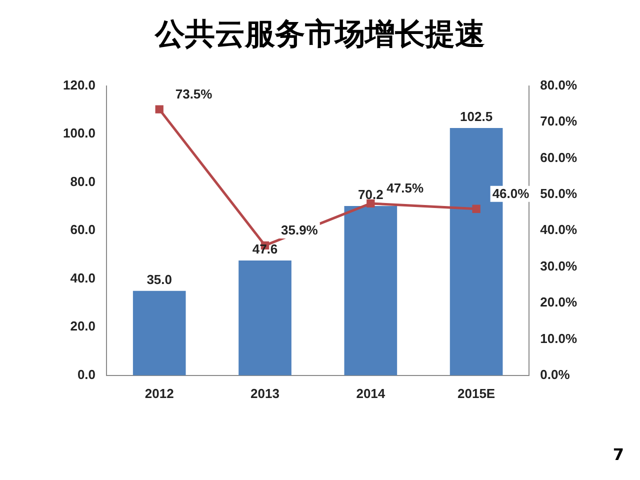 This screenshot has width=640, height=480. What do you see at coordinates (559, 193) in the screenshot?
I see `y2-tick-label: 50.0%` at bounding box center [559, 193].